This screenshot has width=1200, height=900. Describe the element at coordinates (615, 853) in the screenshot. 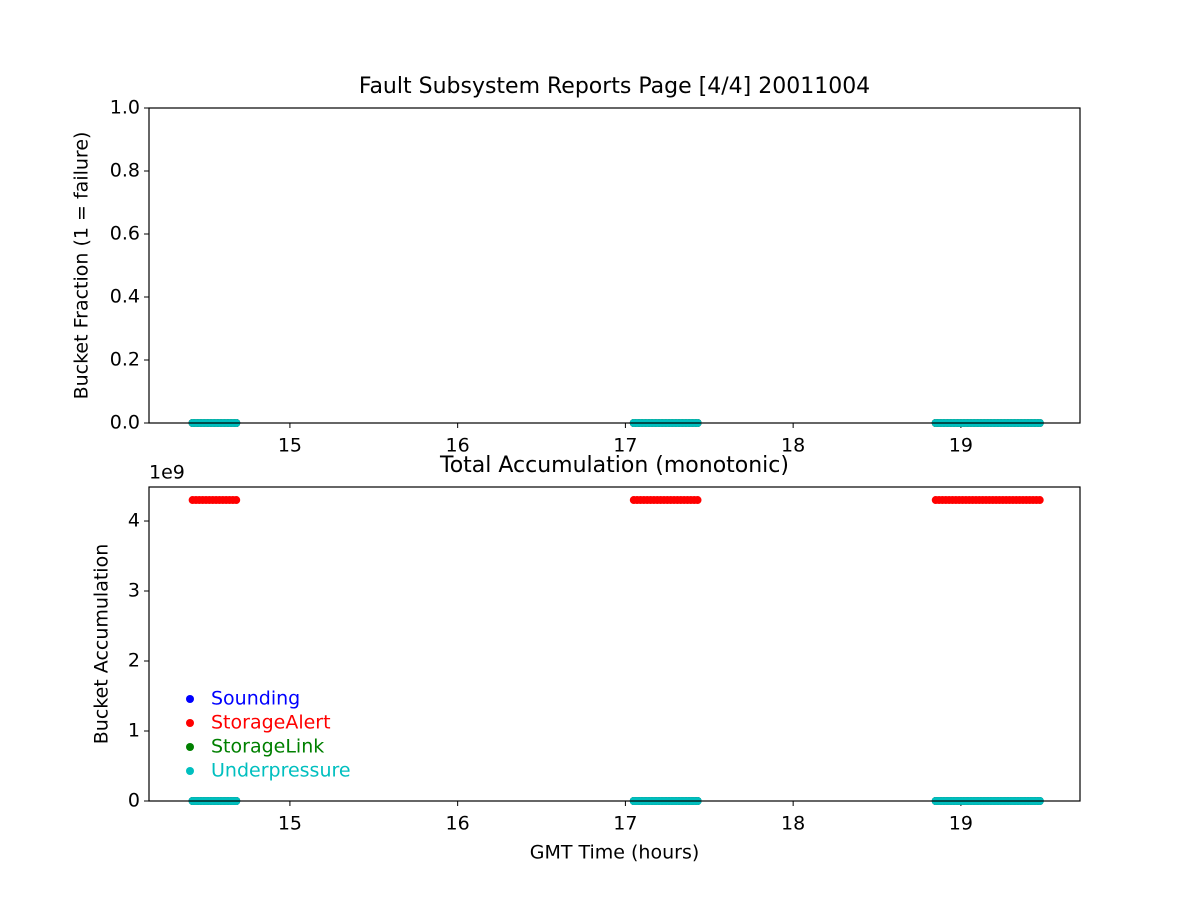

I see `x-axis-label: GMT Time (hours)` at that location.